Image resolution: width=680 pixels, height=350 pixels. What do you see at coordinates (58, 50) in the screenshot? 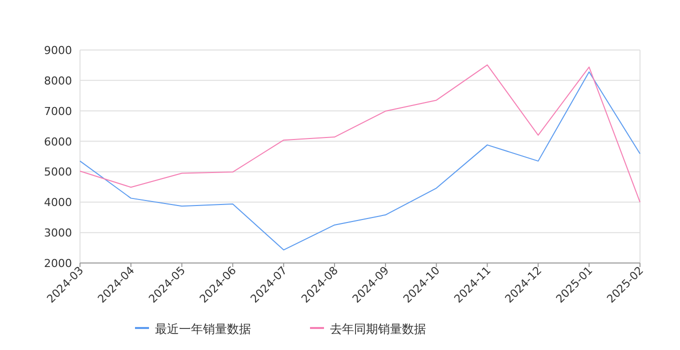
I see `y-tick-label: 9000` at bounding box center [58, 50].